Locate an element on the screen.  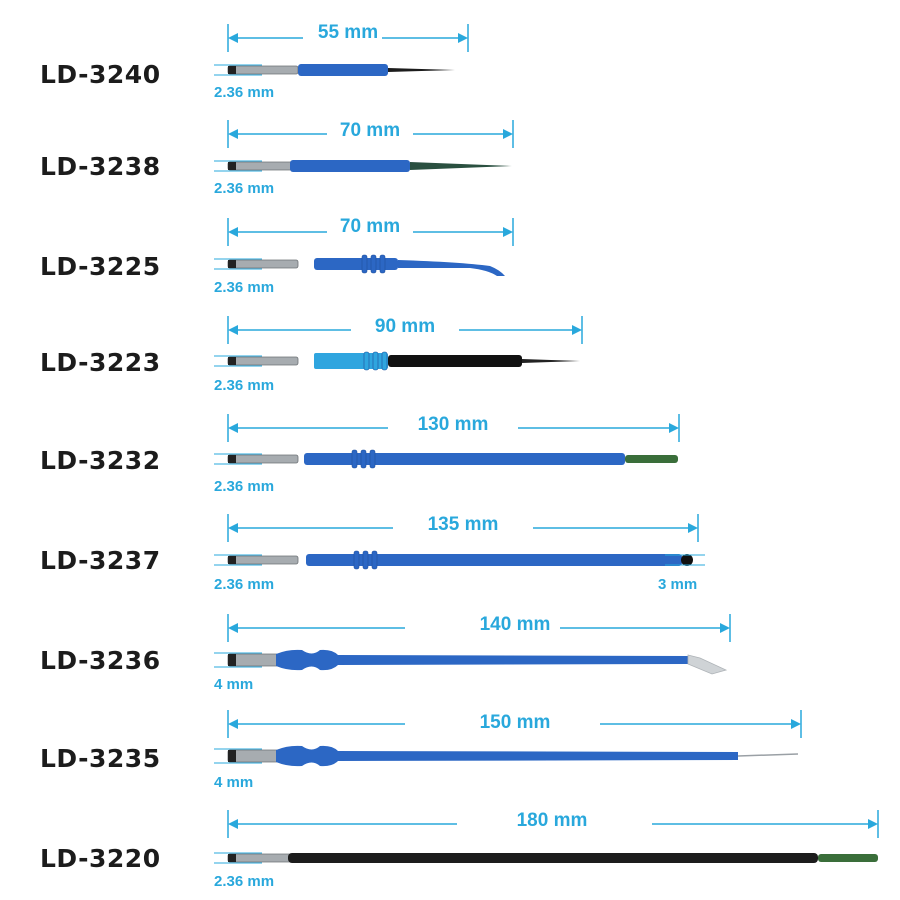
length-label: 150 mm is located at coordinates (515, 723).